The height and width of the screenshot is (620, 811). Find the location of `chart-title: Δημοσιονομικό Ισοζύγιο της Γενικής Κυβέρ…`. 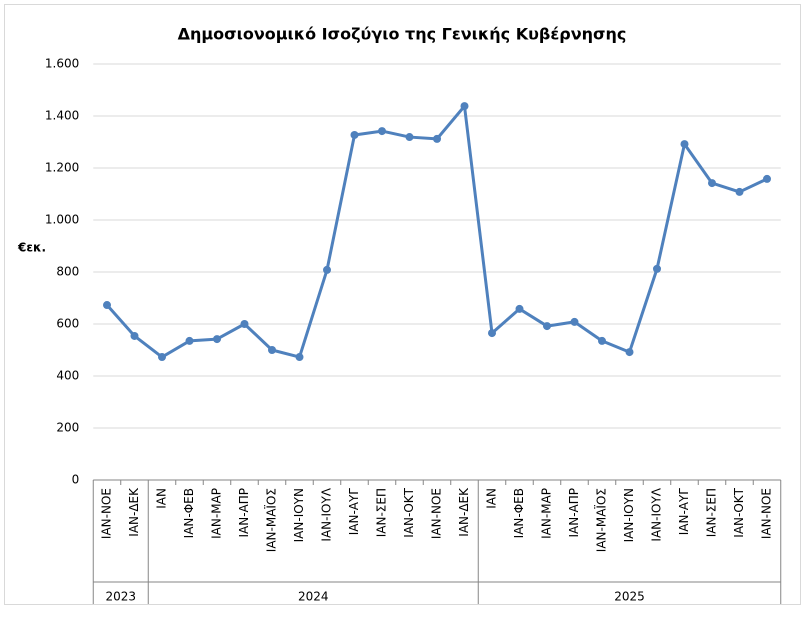

chart-title: Δημοσιονομικό Ισοζύγιο της Γενικής Κυβέρ… is located at coordinates (402, 34).